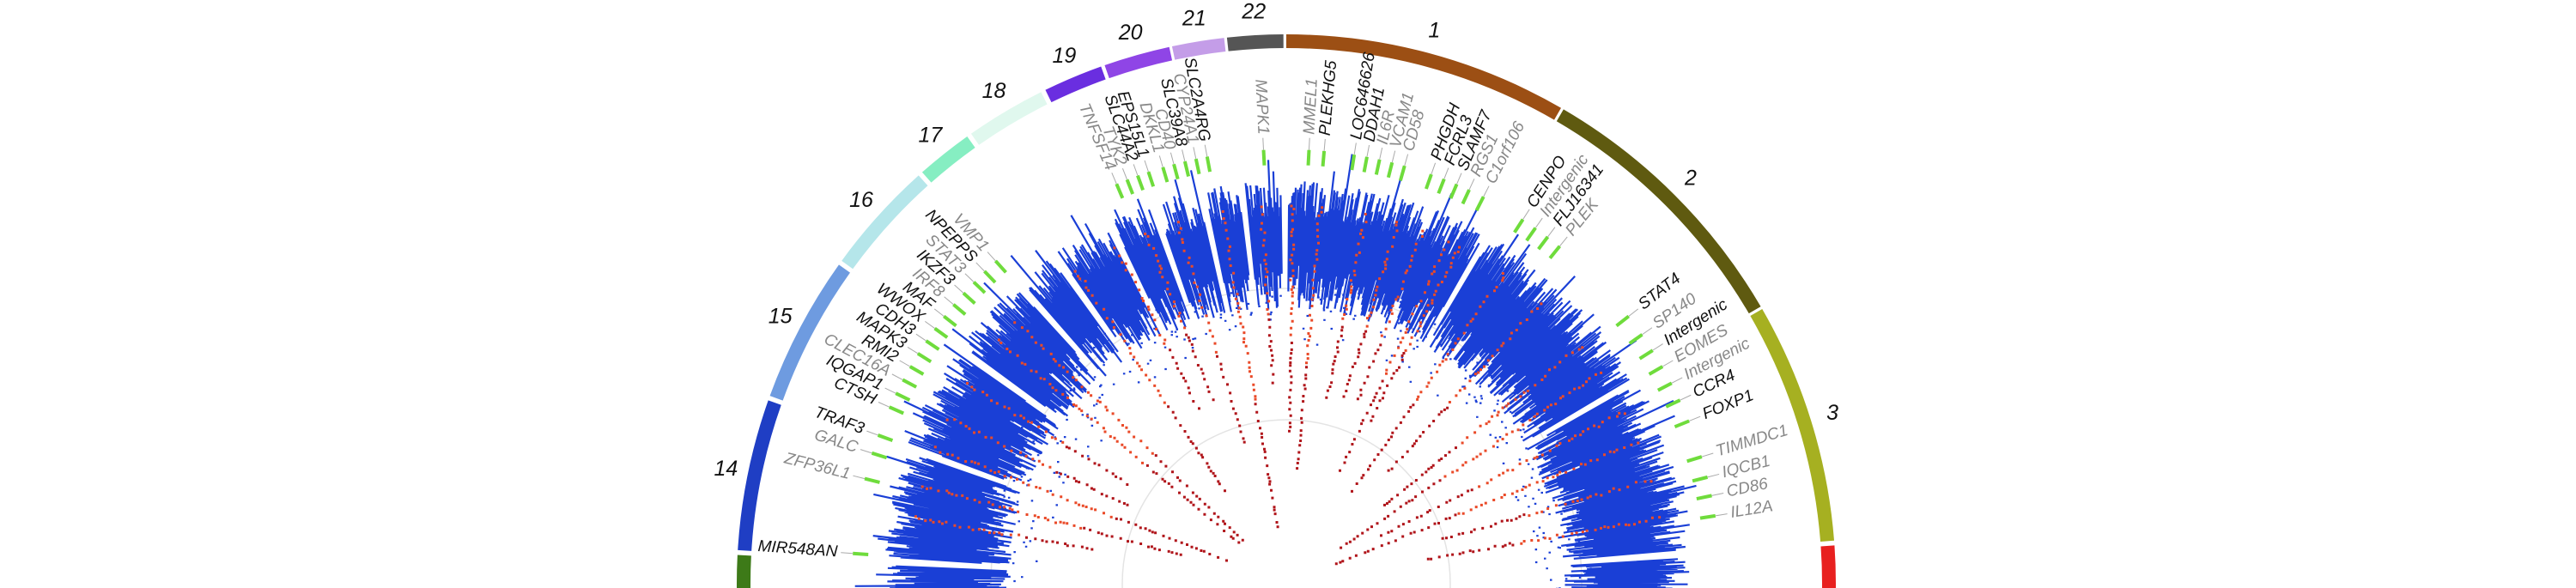 The width and height of the screenshot is (2576, 588). I want to click on chromosome-label: 1, so click(1434, 30).